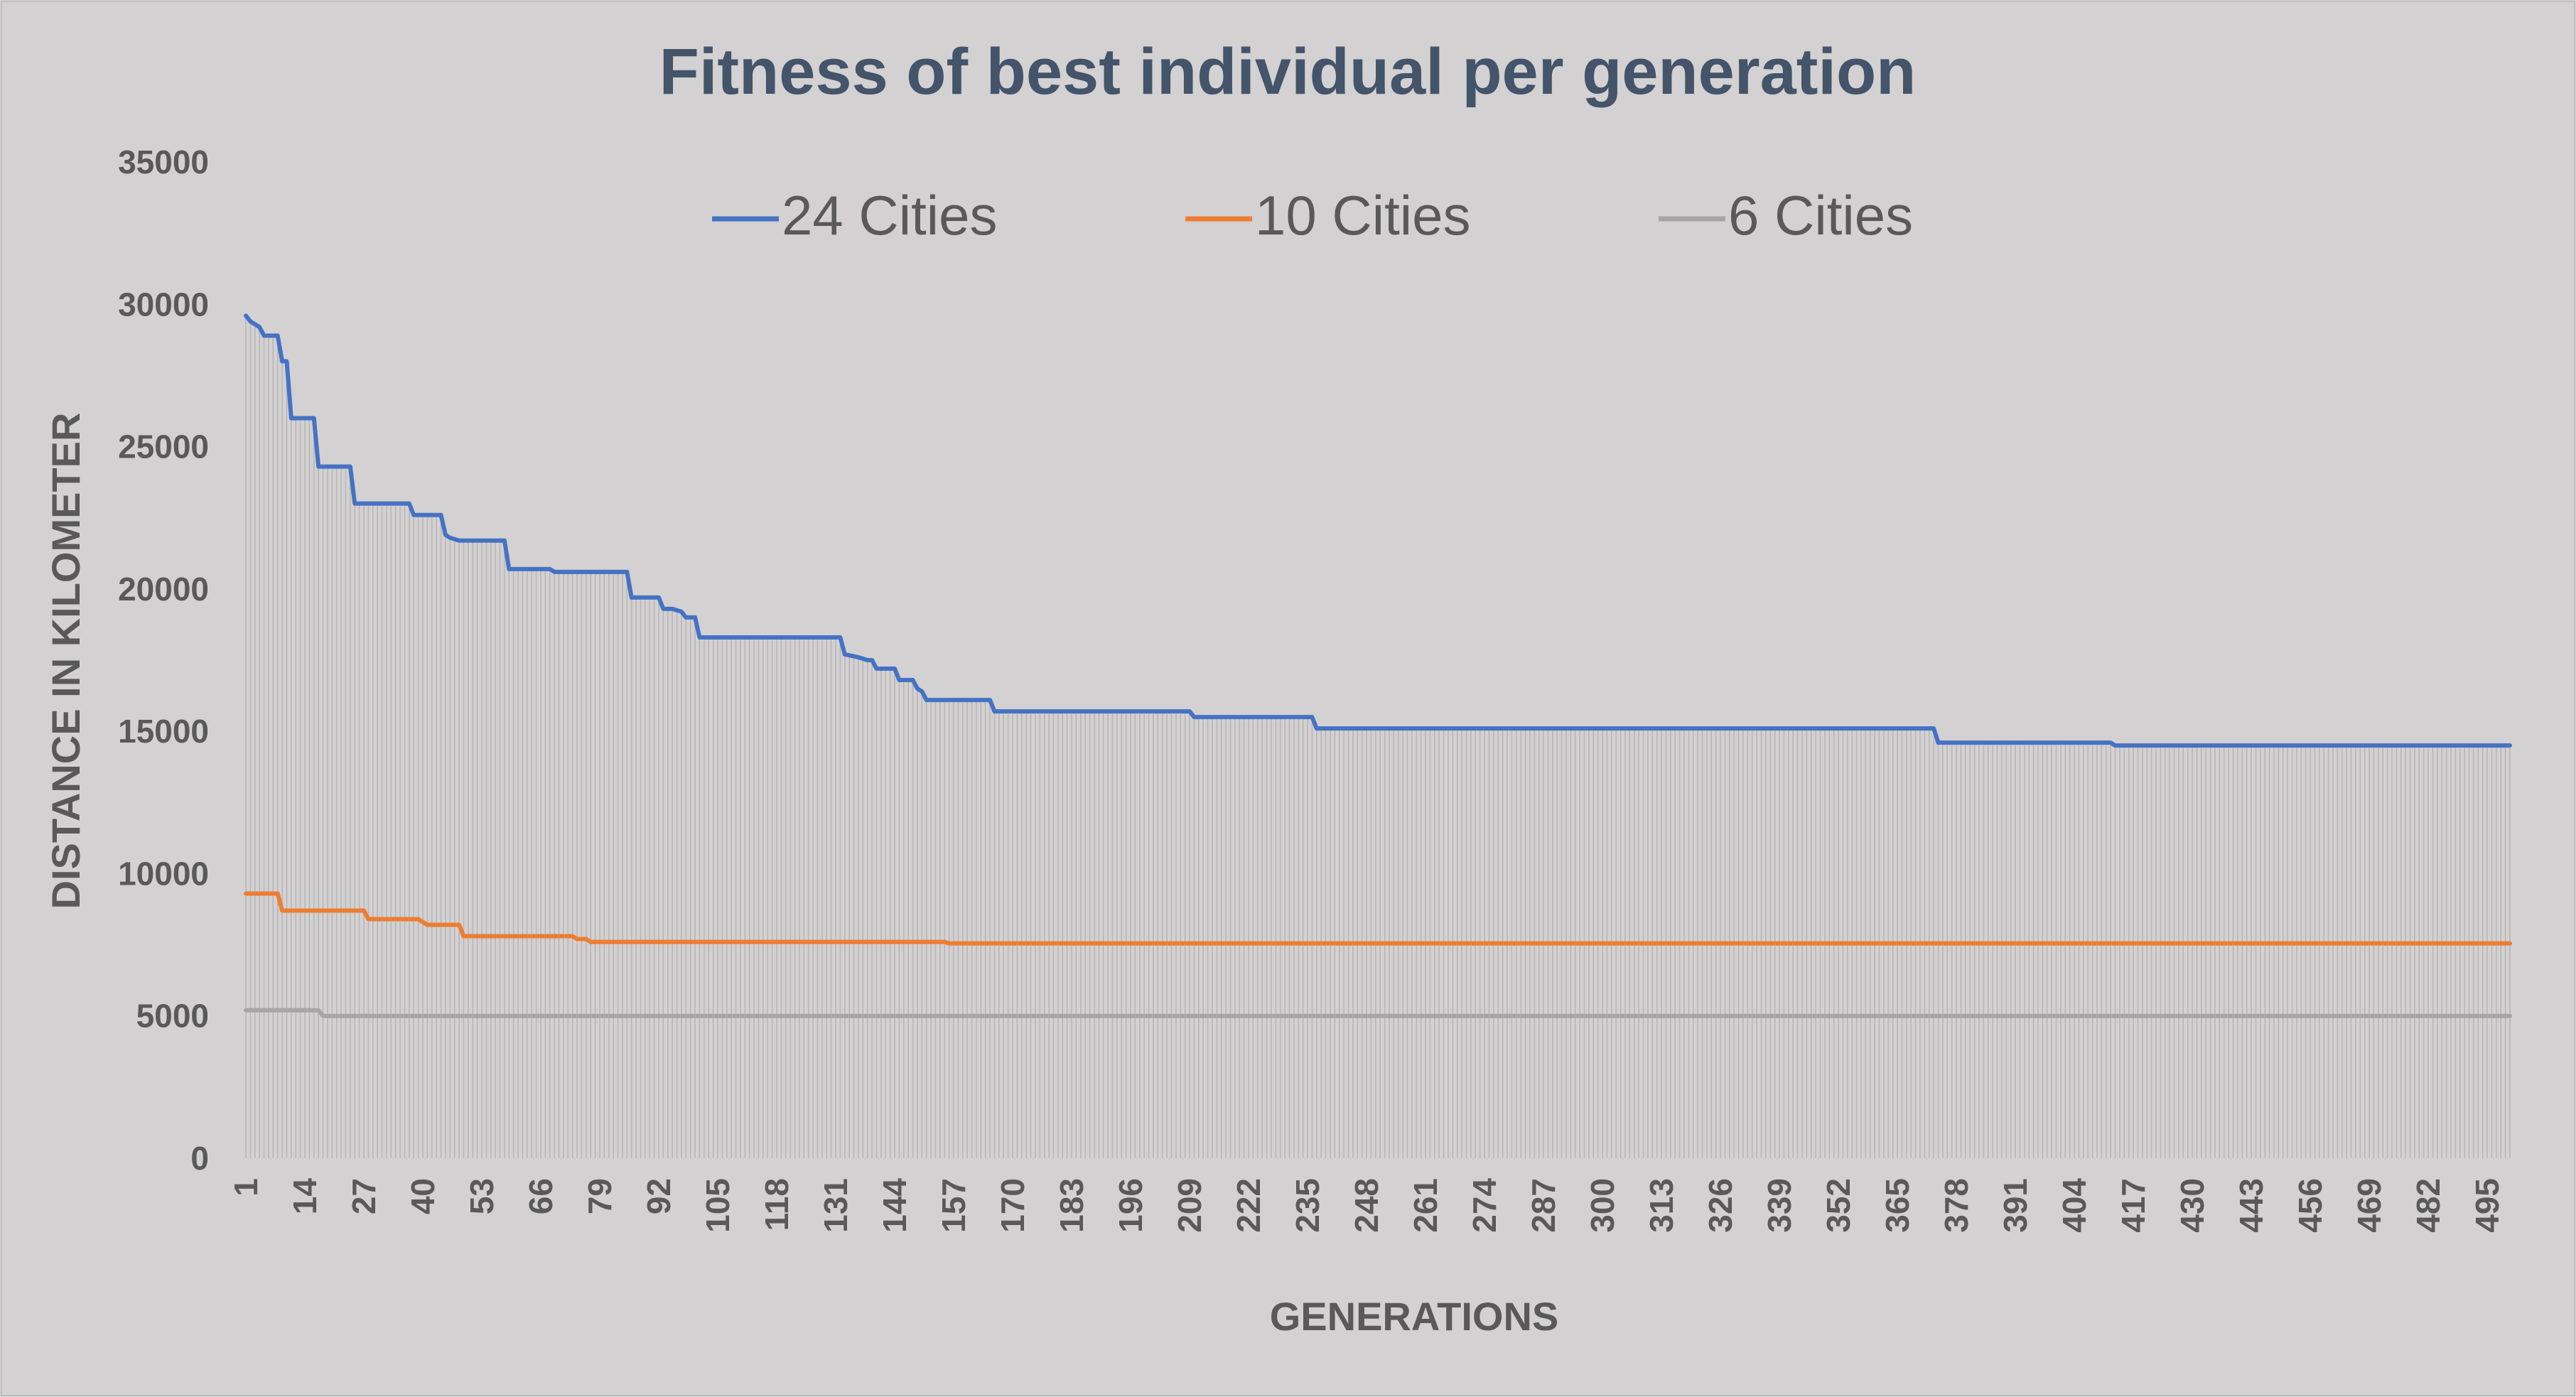  Describe the element at coordinates (1072, 1205) in the screenshot. I see `x-tick-label: 183` at that location.